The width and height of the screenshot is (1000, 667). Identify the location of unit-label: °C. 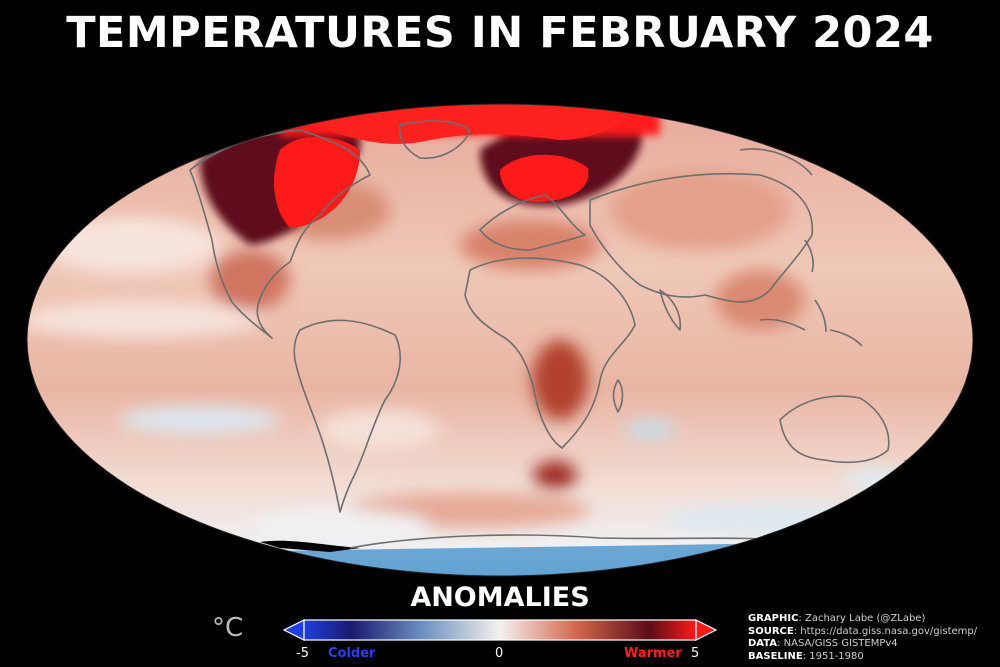
(228, 628).